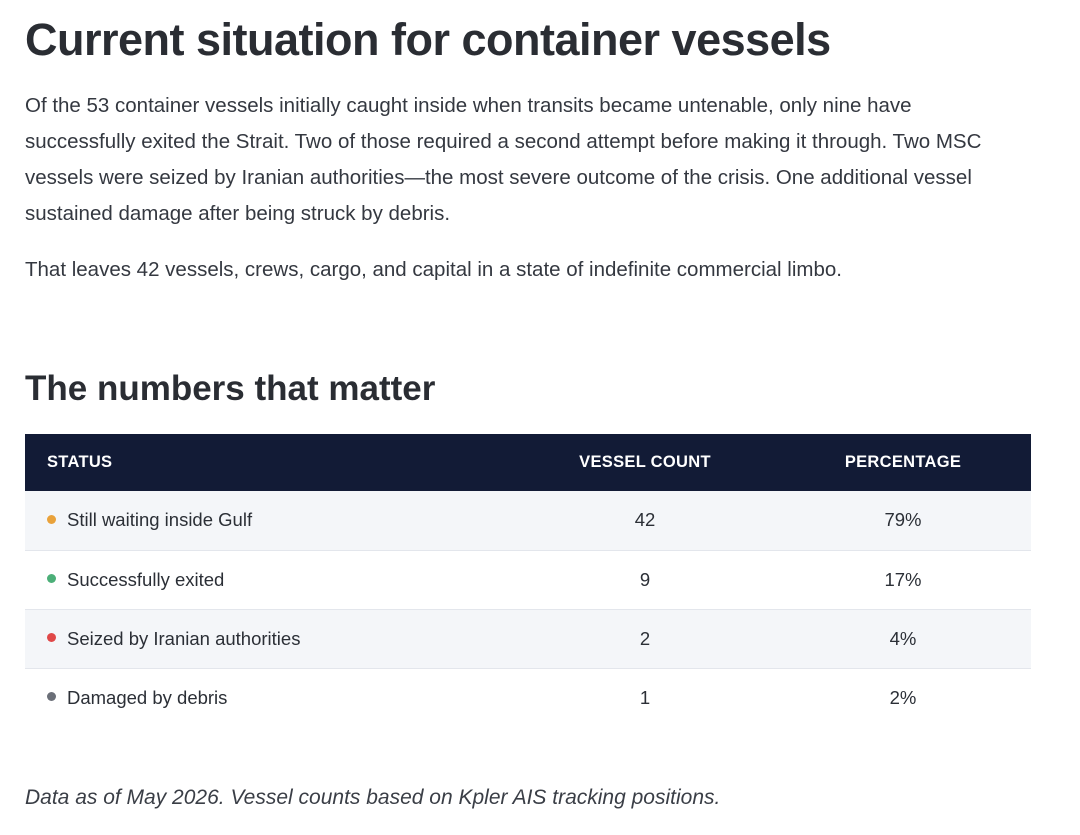  Describe the element at coordinates (184, 638) in the screenshot. I see `status-label: Seized by Iranian authorities` at that location.